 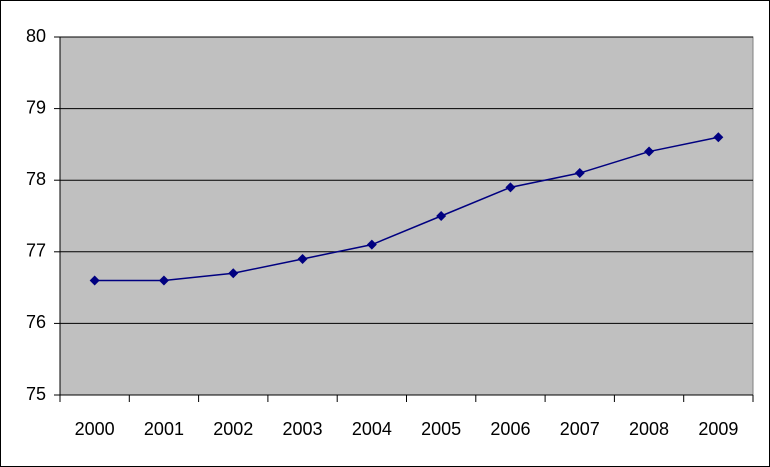 What do you see at coordinates (36, 251) in the screenshot?
I see `y-tick-label: 77` at bounding box center [36, 251].